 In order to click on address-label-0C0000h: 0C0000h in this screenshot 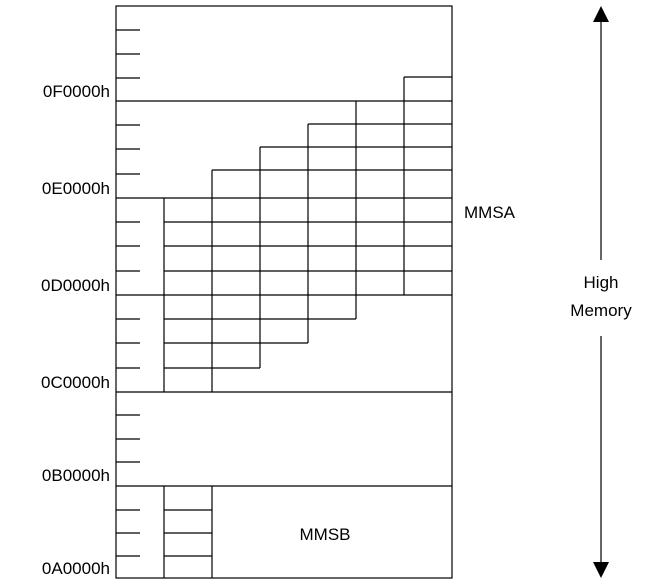, I will do `click(75, 382)`.